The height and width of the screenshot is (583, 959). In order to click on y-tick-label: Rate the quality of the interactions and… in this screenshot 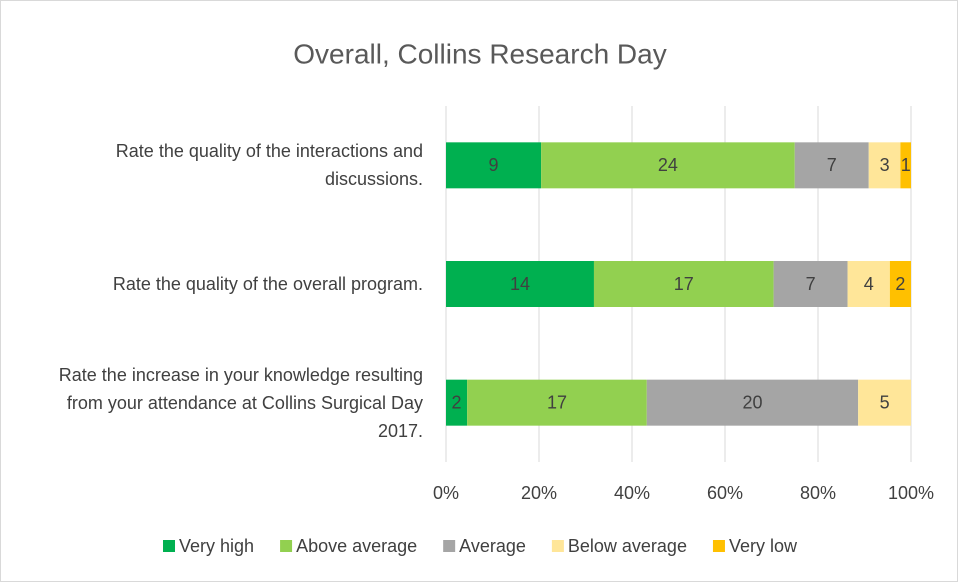, I will do `click(269, 165)`.